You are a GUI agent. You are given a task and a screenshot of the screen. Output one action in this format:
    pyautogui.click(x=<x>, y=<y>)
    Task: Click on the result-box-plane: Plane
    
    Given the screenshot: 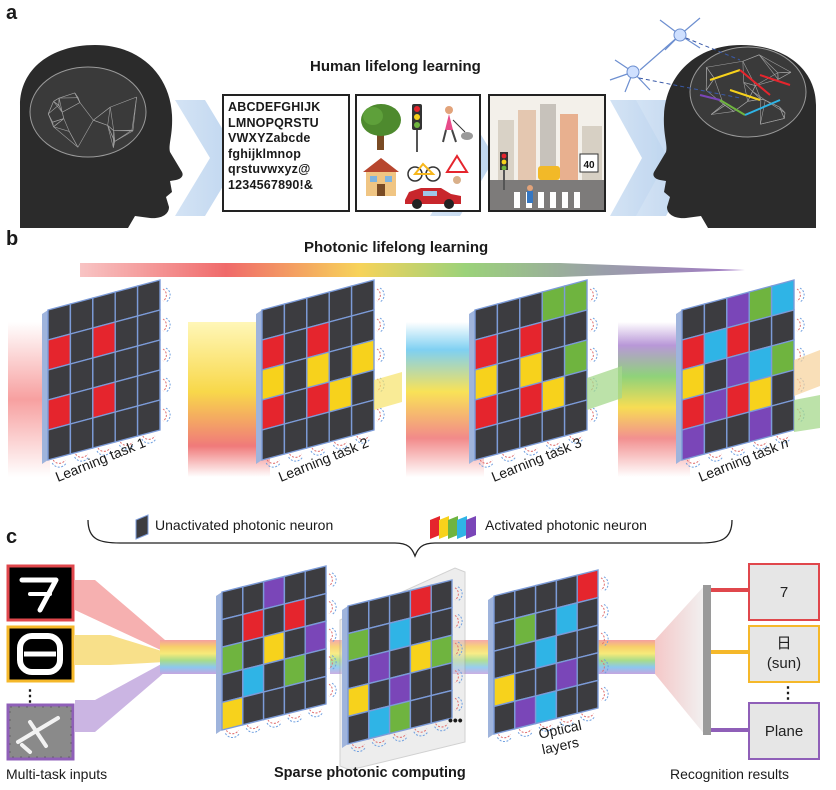 What is the action you would take?
    pyautogui.click(x=784, y=731)
    